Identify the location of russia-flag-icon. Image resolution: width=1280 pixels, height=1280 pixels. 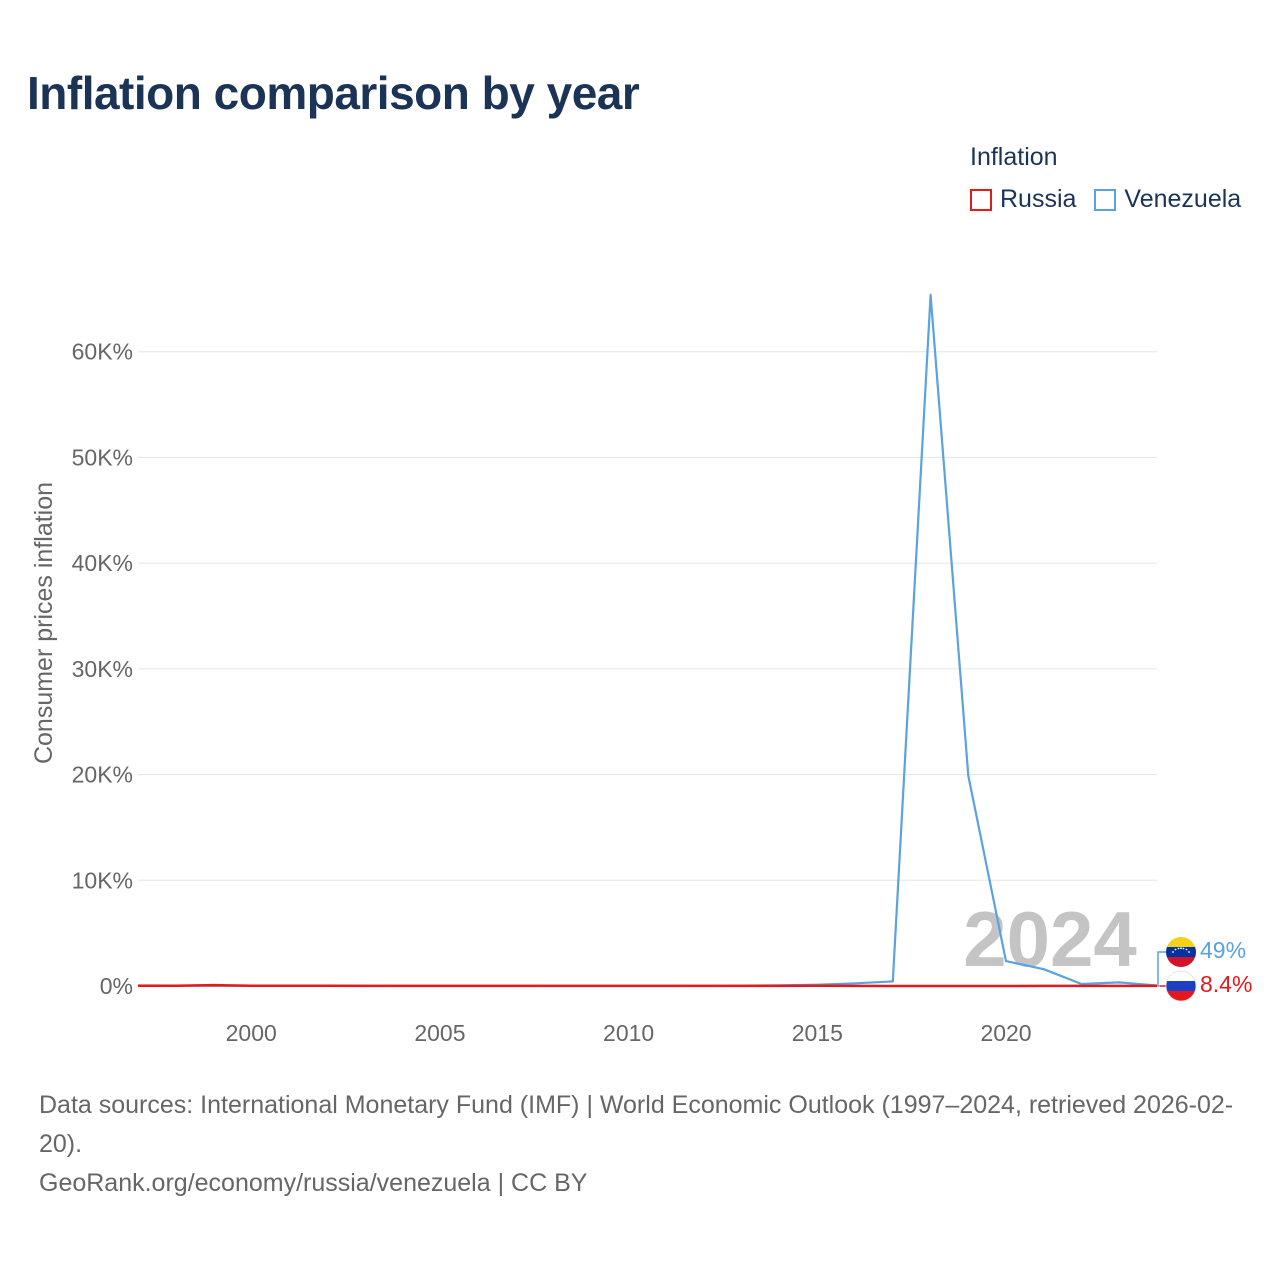
(1181, 986).